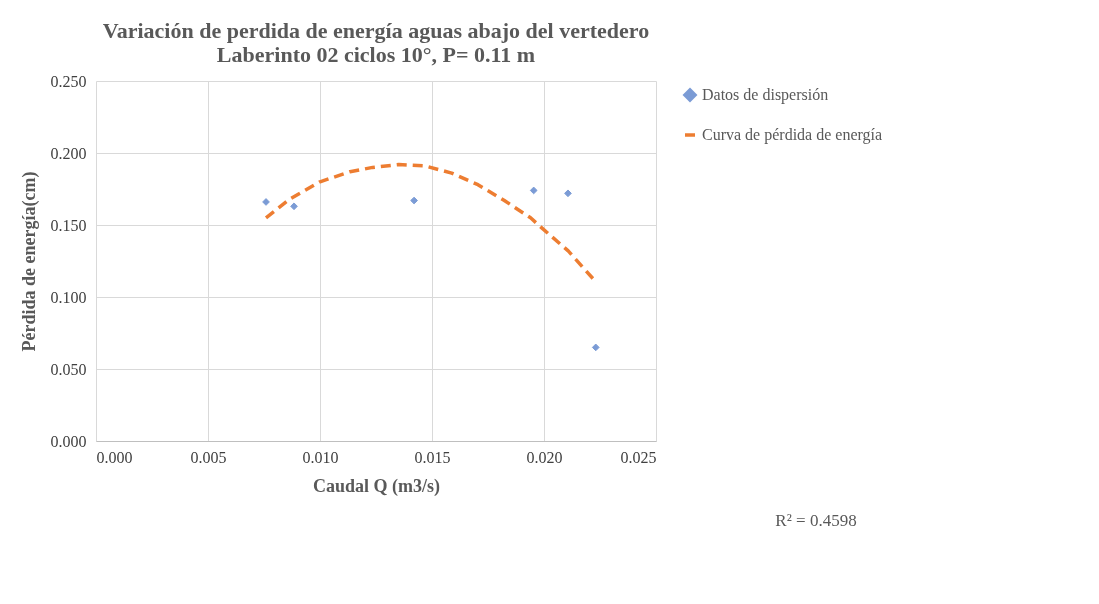  Describe the element at coordinates (376, 42) in the screenshot. I see `chart-title: Variación de perdida de energía aguas abajo del vertedero Laberinto 02 ciclos 10°, P= 0.11 m` at that location.